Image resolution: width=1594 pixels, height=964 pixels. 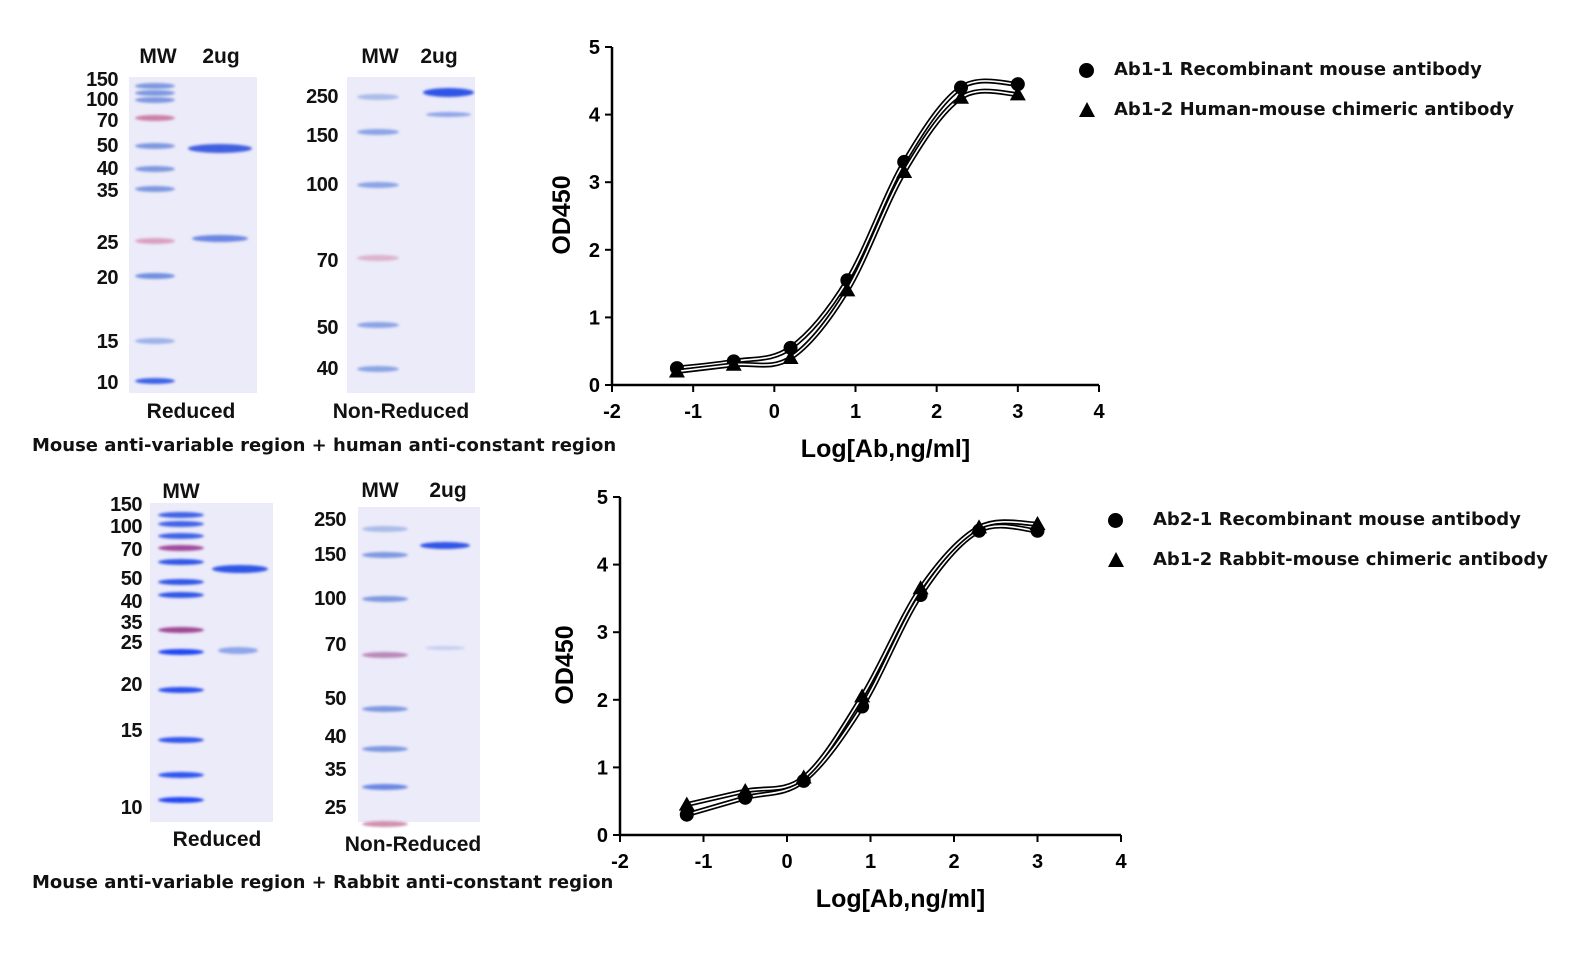 I want to click on mw-marker-label: 20, so click(x=131, y=685).